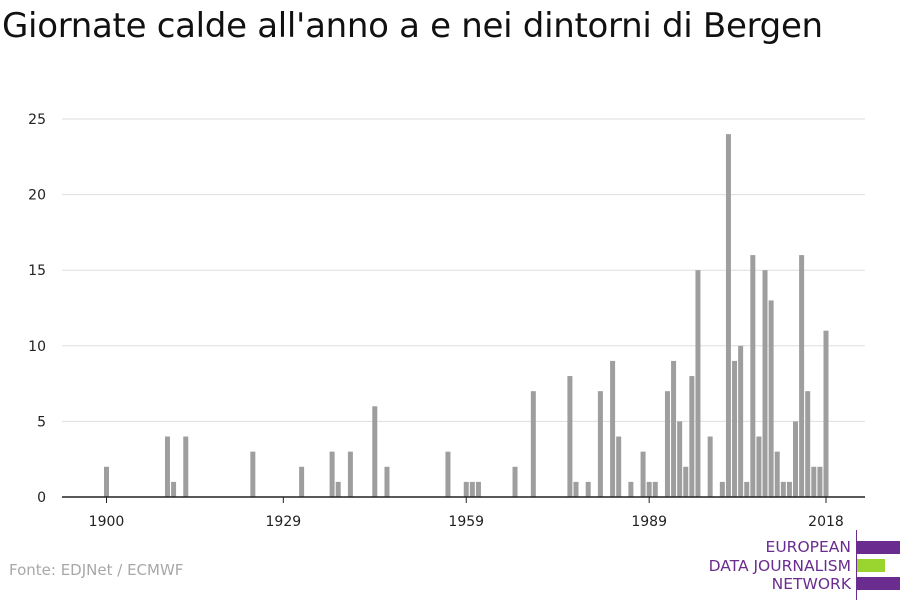  I want to click on logo-bar-purple-top, so click(878, 547).